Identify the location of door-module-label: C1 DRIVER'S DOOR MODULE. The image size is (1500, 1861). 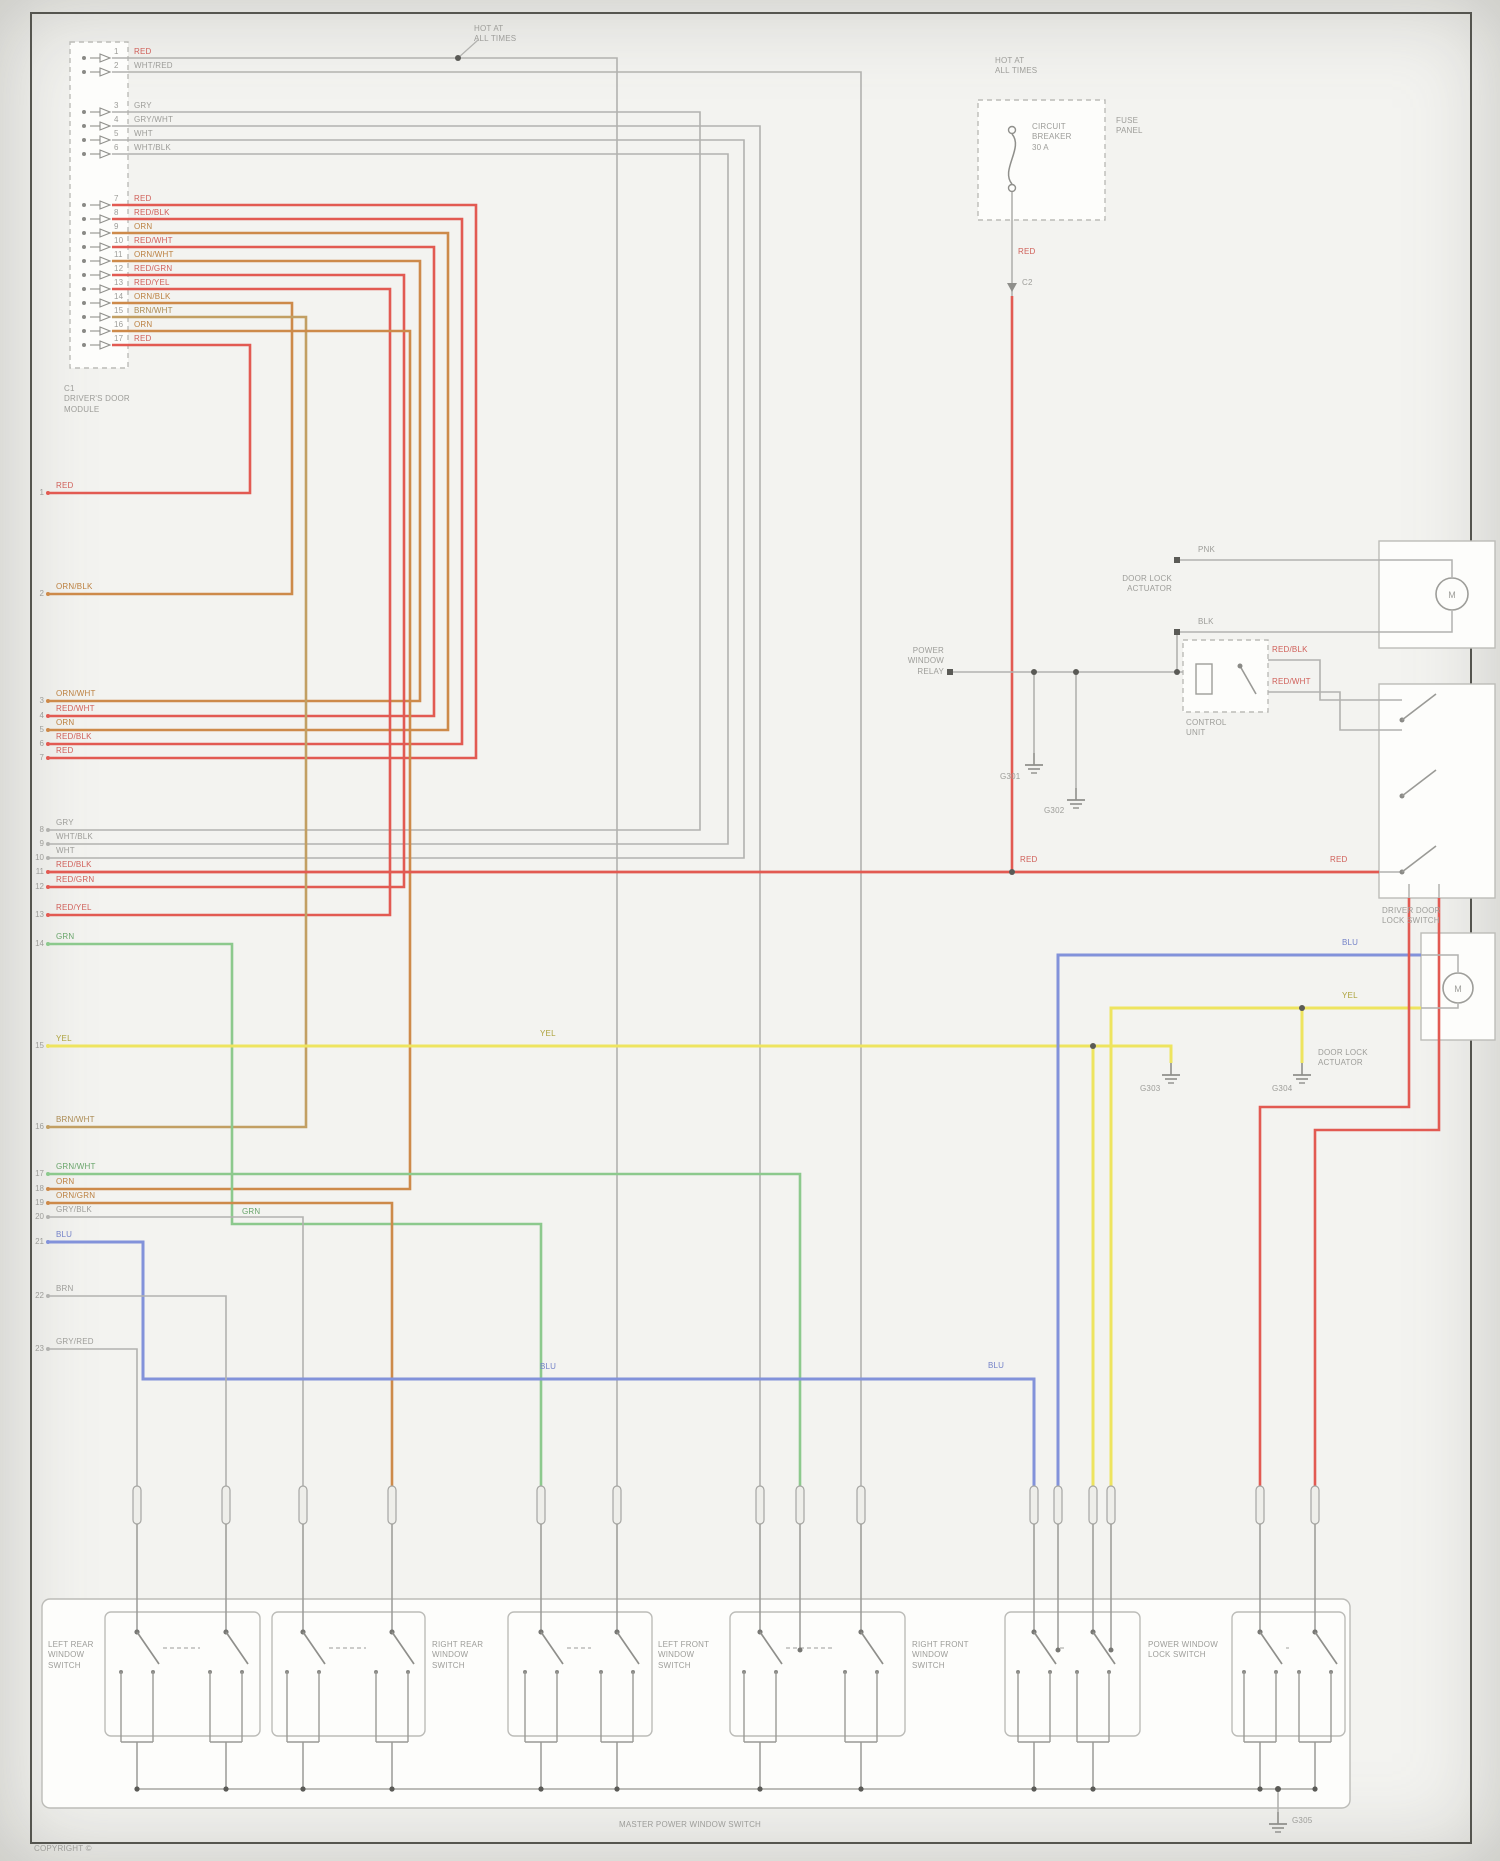
(97, 399).